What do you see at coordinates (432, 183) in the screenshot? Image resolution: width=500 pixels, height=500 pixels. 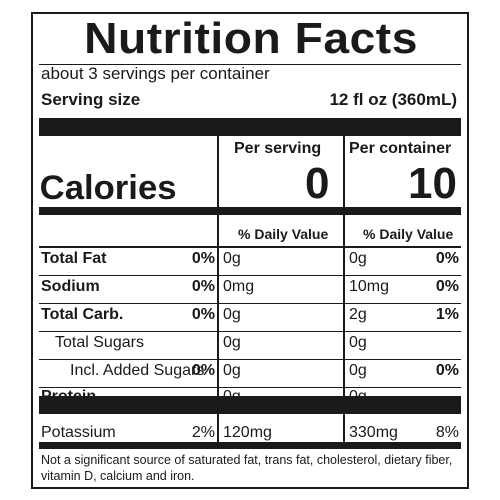 I see `calories-per-container: 10` at bounding box center [432, 183].